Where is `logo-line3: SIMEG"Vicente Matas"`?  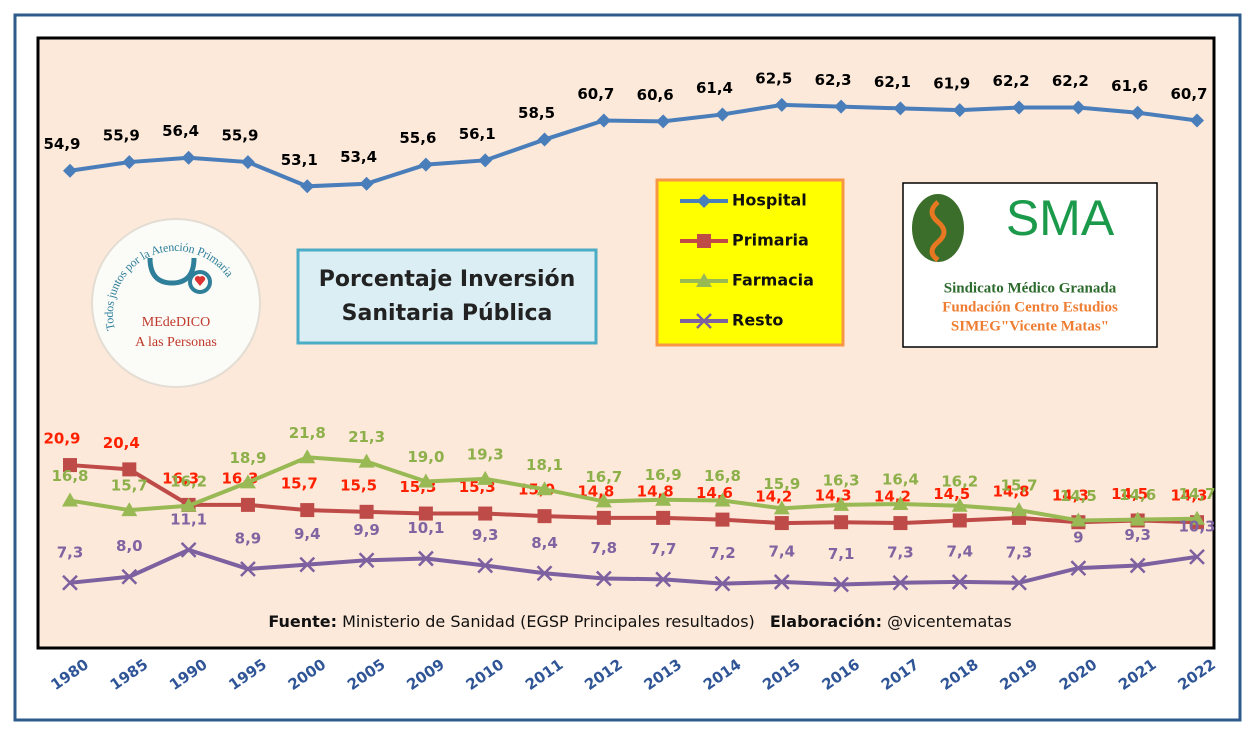 logo-line3: SIMEG"Vicente Matas" is located at coordinates (1030, 326).